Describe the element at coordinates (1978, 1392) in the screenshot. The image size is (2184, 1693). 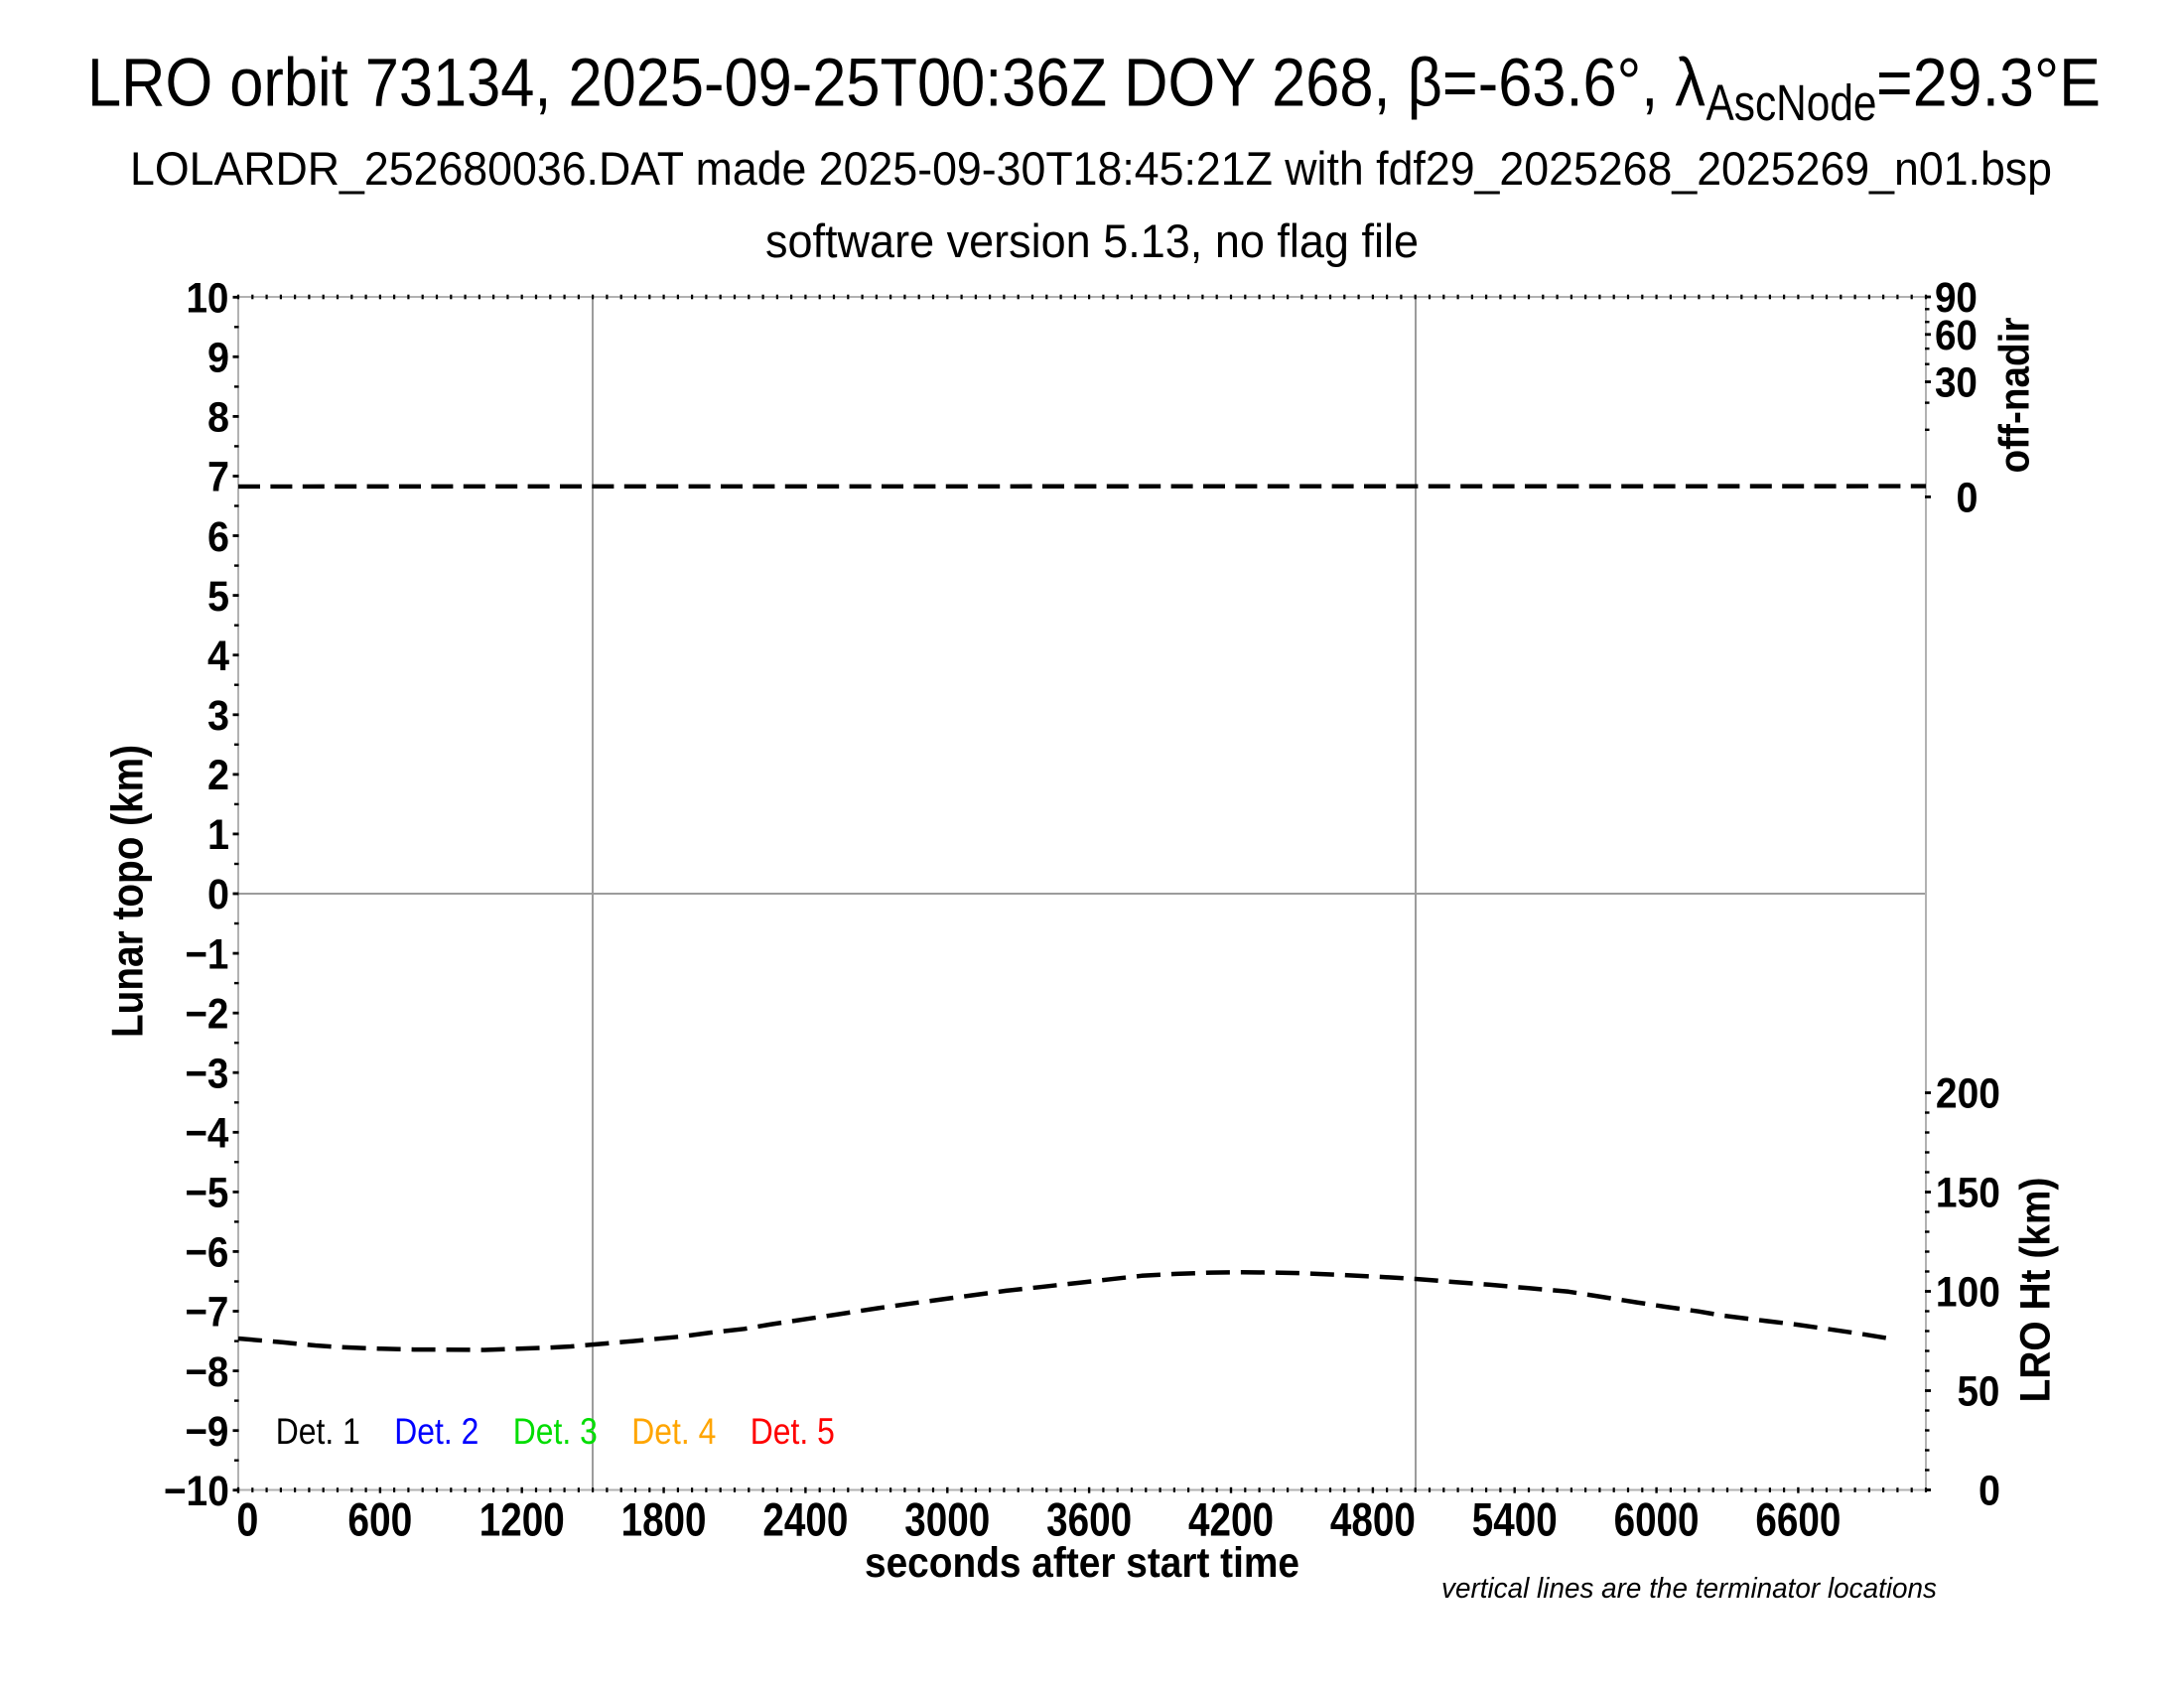
I see `svg-text: 50` at that location.